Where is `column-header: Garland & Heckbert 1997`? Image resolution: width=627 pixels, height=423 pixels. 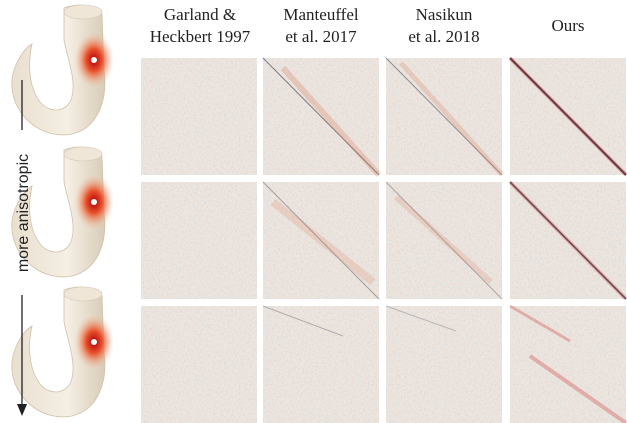 column-header: Garland & Heckbert 1997 is located at coordinates (200, 26).